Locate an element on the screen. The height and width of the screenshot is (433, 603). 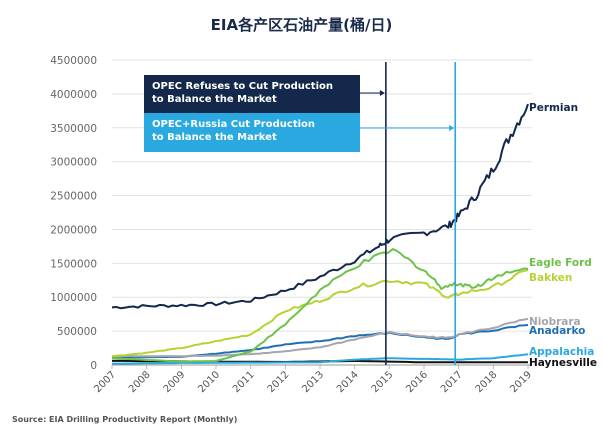
annotation-line: OPEC+Russia Cut Production is located at coordinates (234, 124).